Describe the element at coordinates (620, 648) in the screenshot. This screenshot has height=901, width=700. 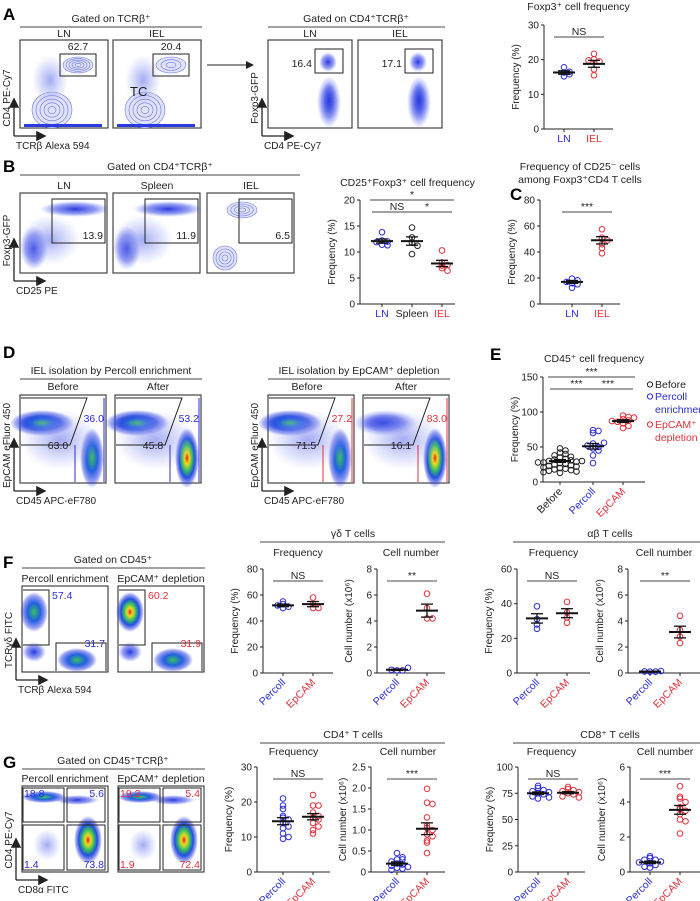
I see `y-tick-label: 2` at that location.